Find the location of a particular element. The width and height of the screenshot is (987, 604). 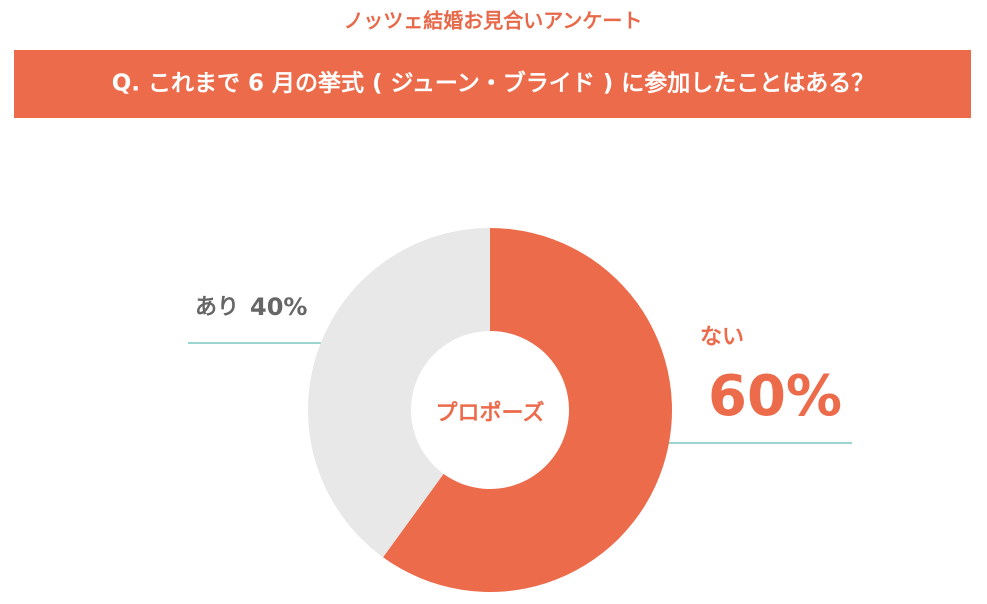

category-label: ない is located at coordinates (722, 337).